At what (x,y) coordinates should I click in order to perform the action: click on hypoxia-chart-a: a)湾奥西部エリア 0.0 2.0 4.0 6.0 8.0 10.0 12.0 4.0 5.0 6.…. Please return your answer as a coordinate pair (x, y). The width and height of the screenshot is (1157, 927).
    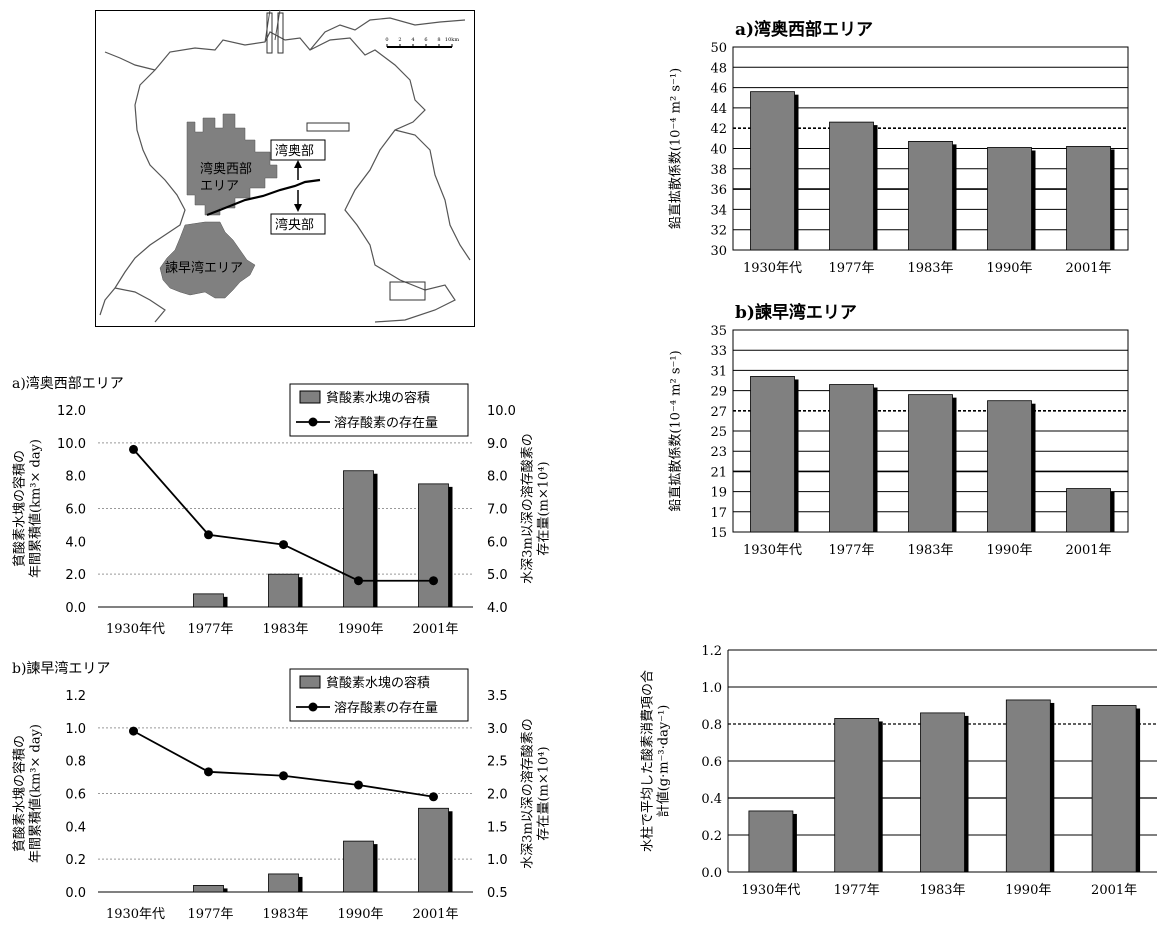
    Looking at the image, I should click on (282, 506).